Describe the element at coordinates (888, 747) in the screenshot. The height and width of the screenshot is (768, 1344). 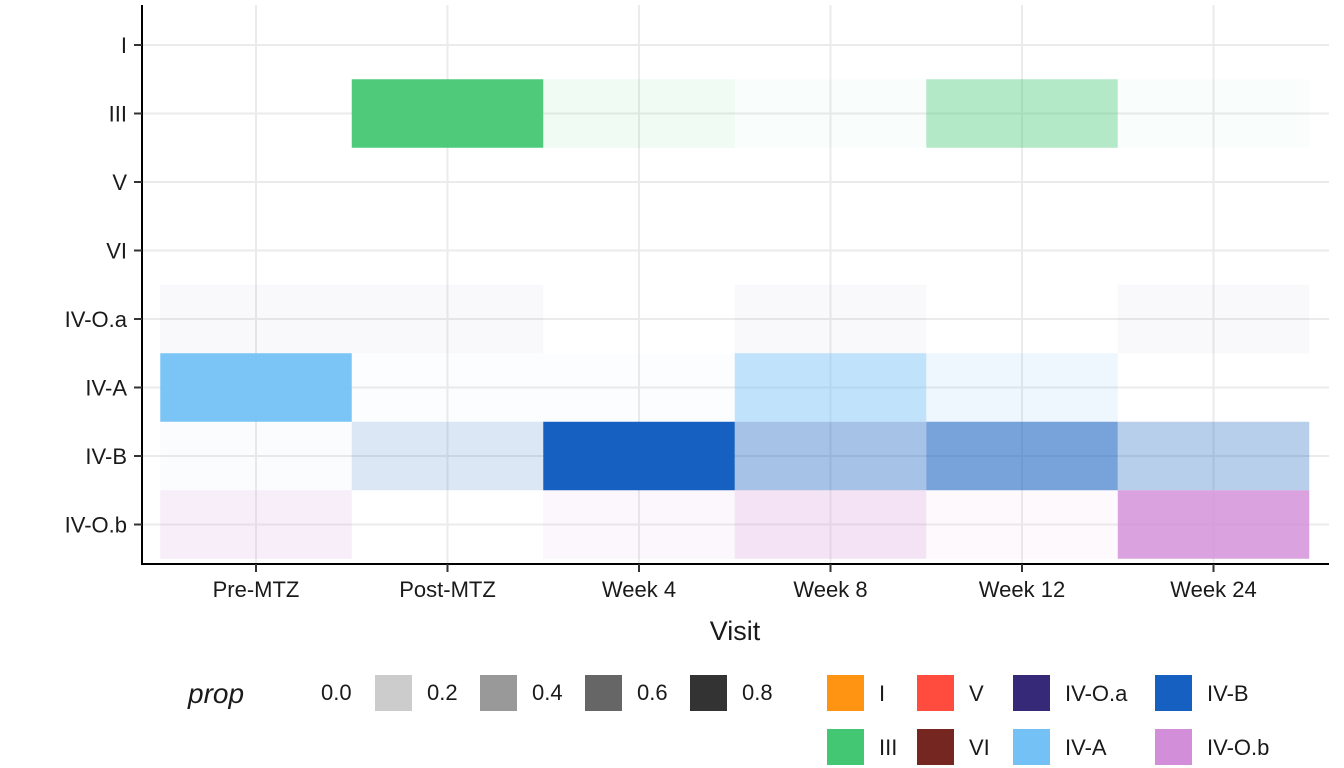
I see `legend-fill-label-III: III` at that location.